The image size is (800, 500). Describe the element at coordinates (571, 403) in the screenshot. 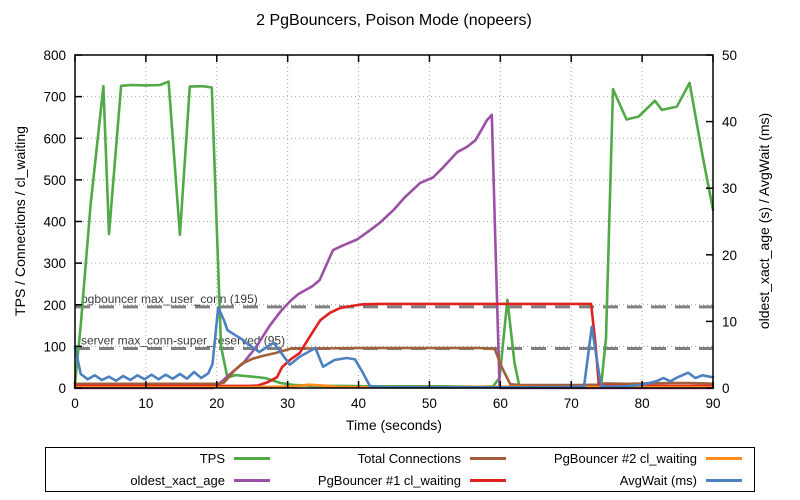

I see `x-tick-label: 70` at that location.